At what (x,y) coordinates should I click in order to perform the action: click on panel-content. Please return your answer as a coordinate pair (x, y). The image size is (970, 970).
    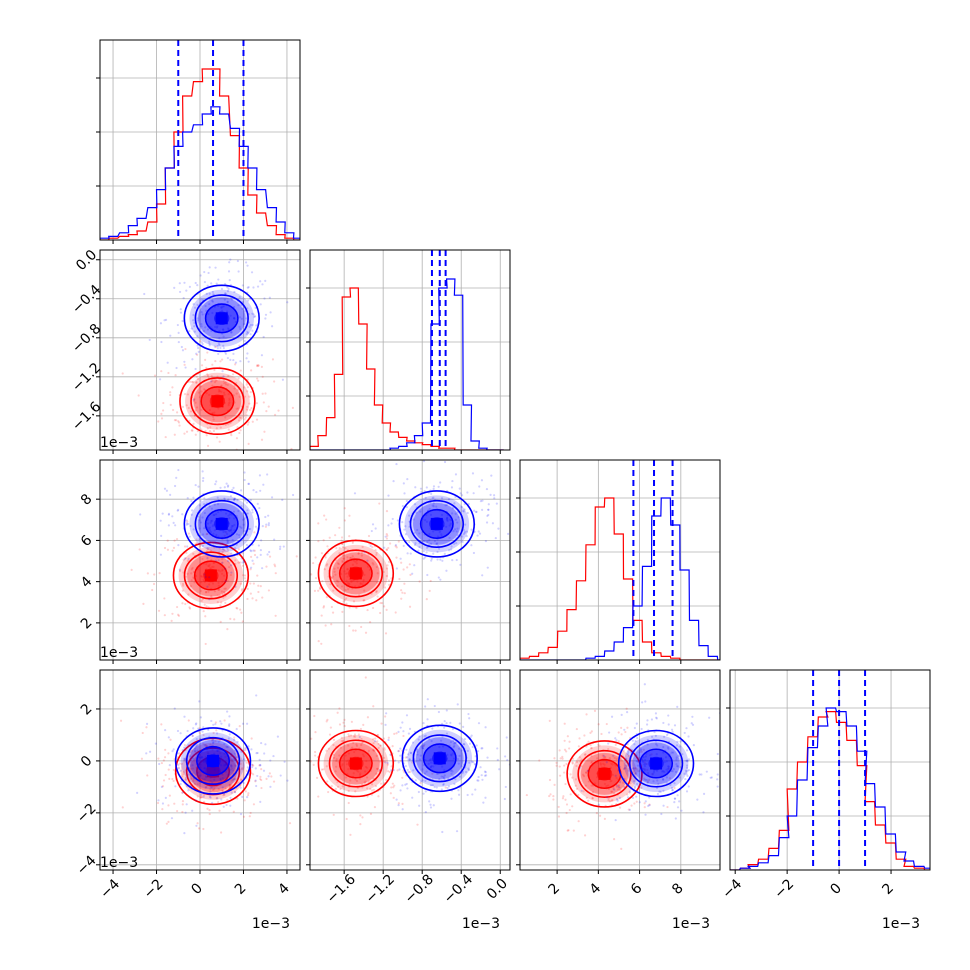
    Looking at the image, I should click on (620, 560).